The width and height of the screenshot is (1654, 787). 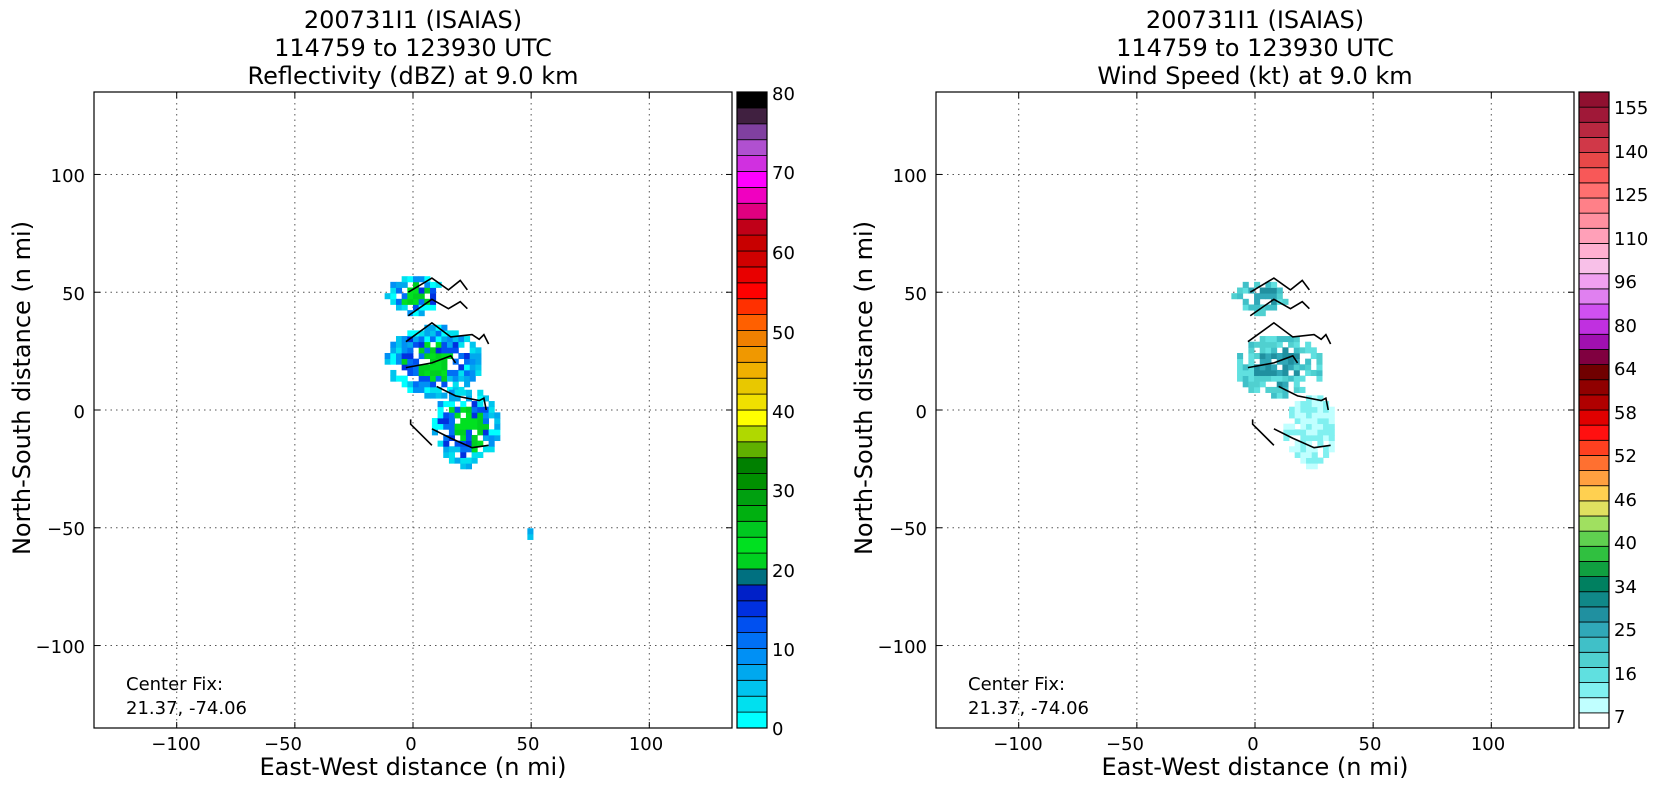 I want to click on x-tick-label: 50, so click(x=1370, y=744).